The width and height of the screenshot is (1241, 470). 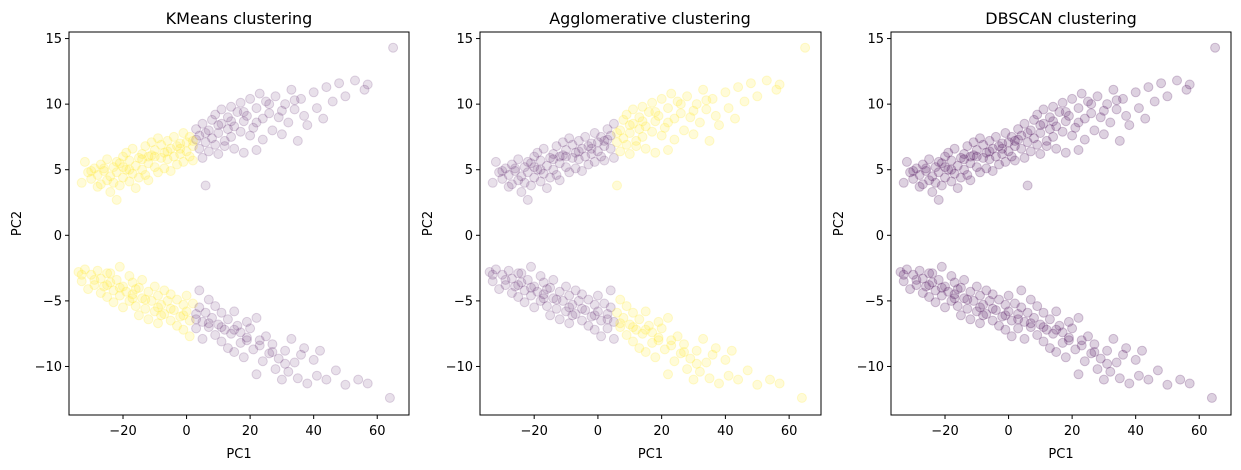 I want to click on dbscan-ytick-label: 15, so click(x=875, y=39).